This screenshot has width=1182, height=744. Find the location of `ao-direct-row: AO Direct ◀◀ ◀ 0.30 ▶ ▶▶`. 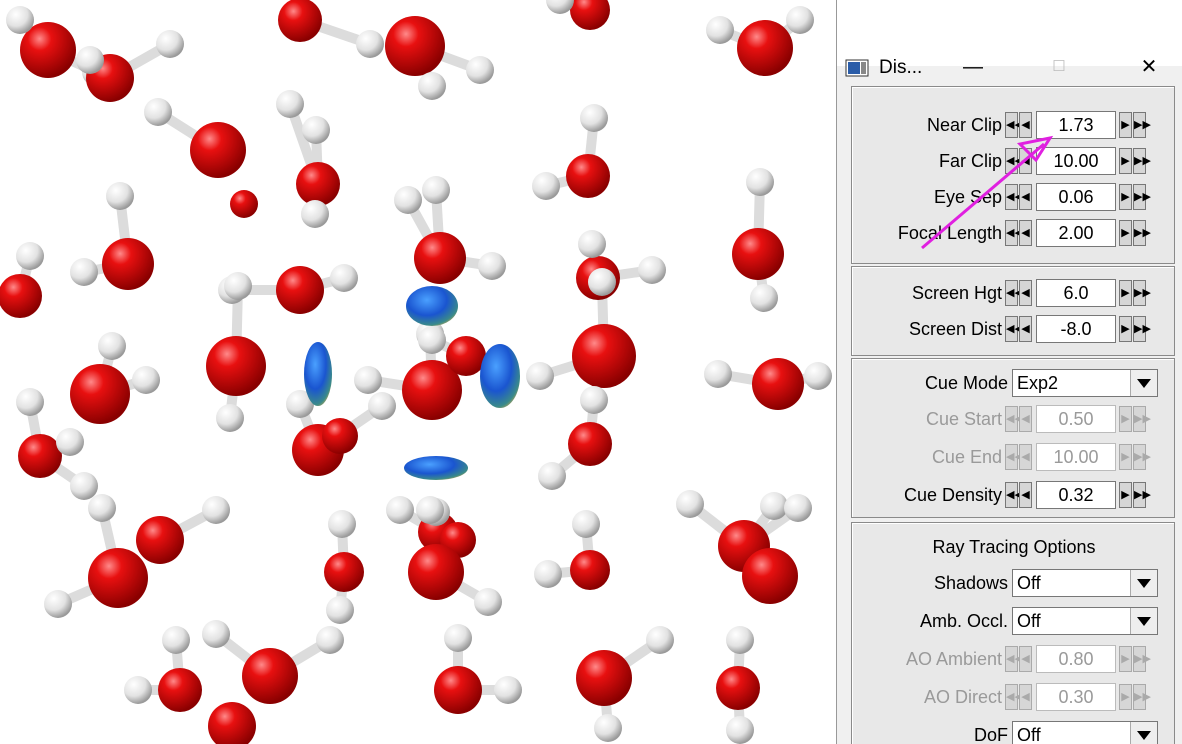

ao-direct-row: AO Direct ◀◀ ◀ 0.30 ▶ ▶▶ is located at coordinates (1014, 698).